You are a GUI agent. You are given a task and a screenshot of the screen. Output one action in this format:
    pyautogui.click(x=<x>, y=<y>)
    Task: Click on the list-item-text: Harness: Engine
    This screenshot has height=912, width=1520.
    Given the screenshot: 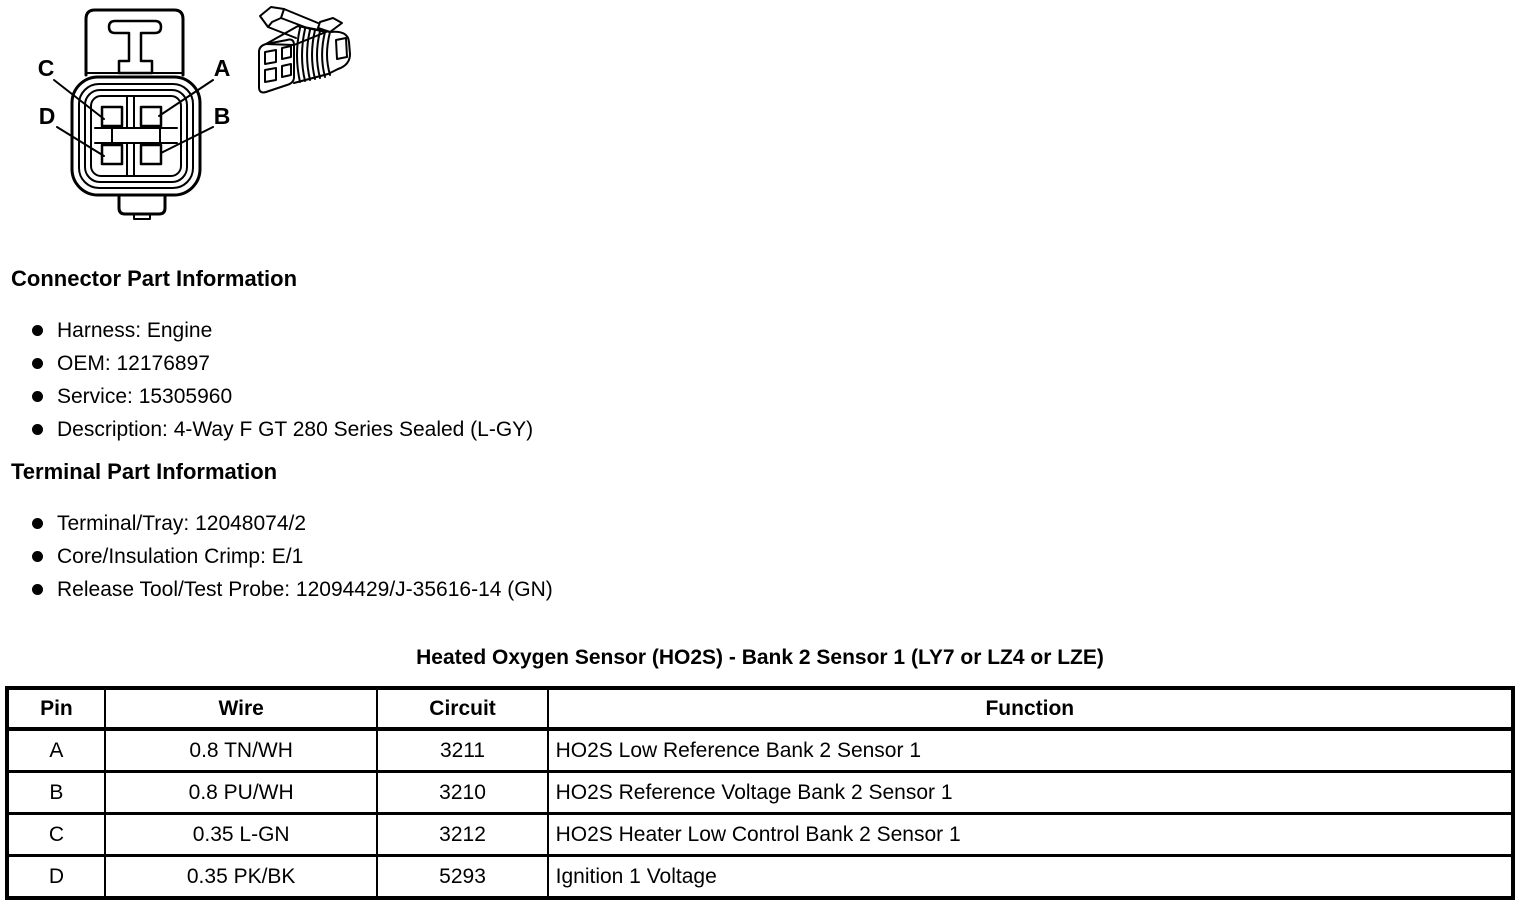 What is the action you would take?
    pyautogui.click(x=135, y=330)
    